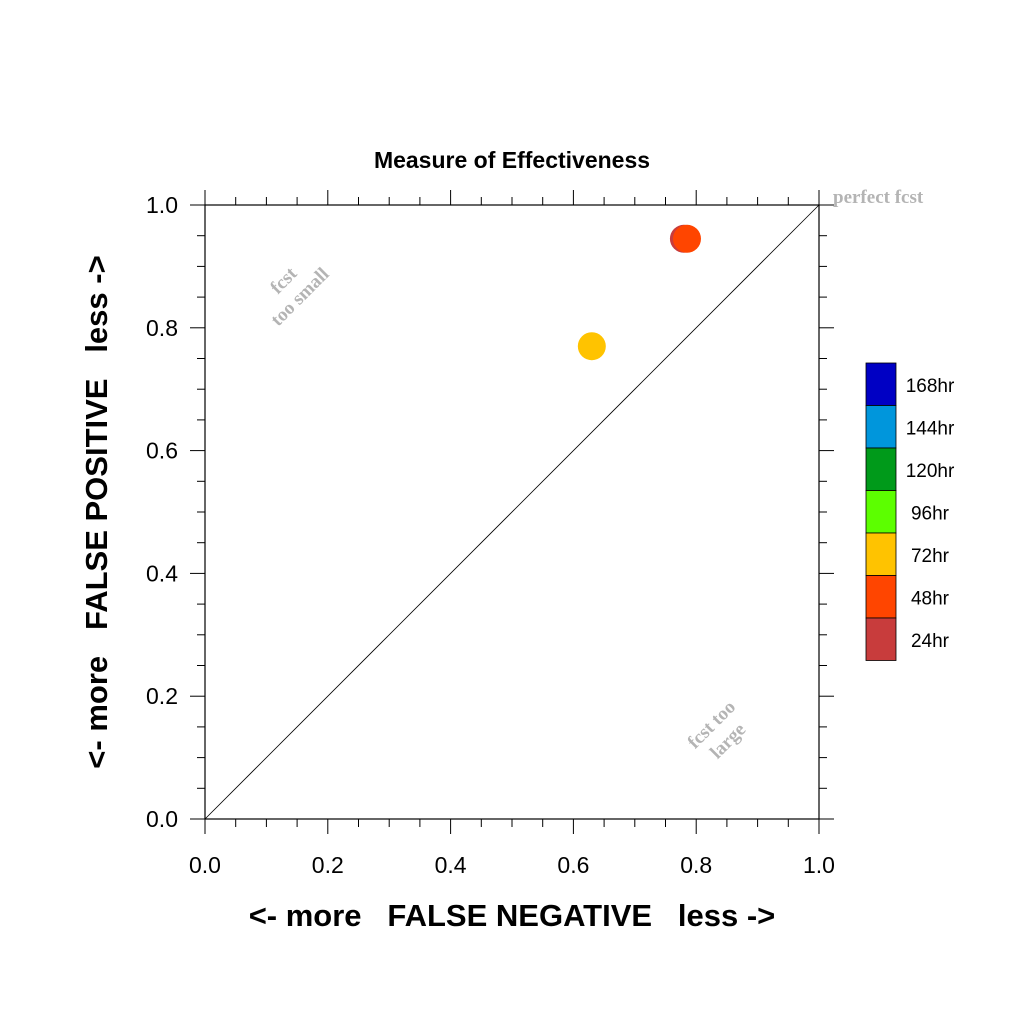  I want to click on legend-label-24hr: 24hr, so click(930, 641).